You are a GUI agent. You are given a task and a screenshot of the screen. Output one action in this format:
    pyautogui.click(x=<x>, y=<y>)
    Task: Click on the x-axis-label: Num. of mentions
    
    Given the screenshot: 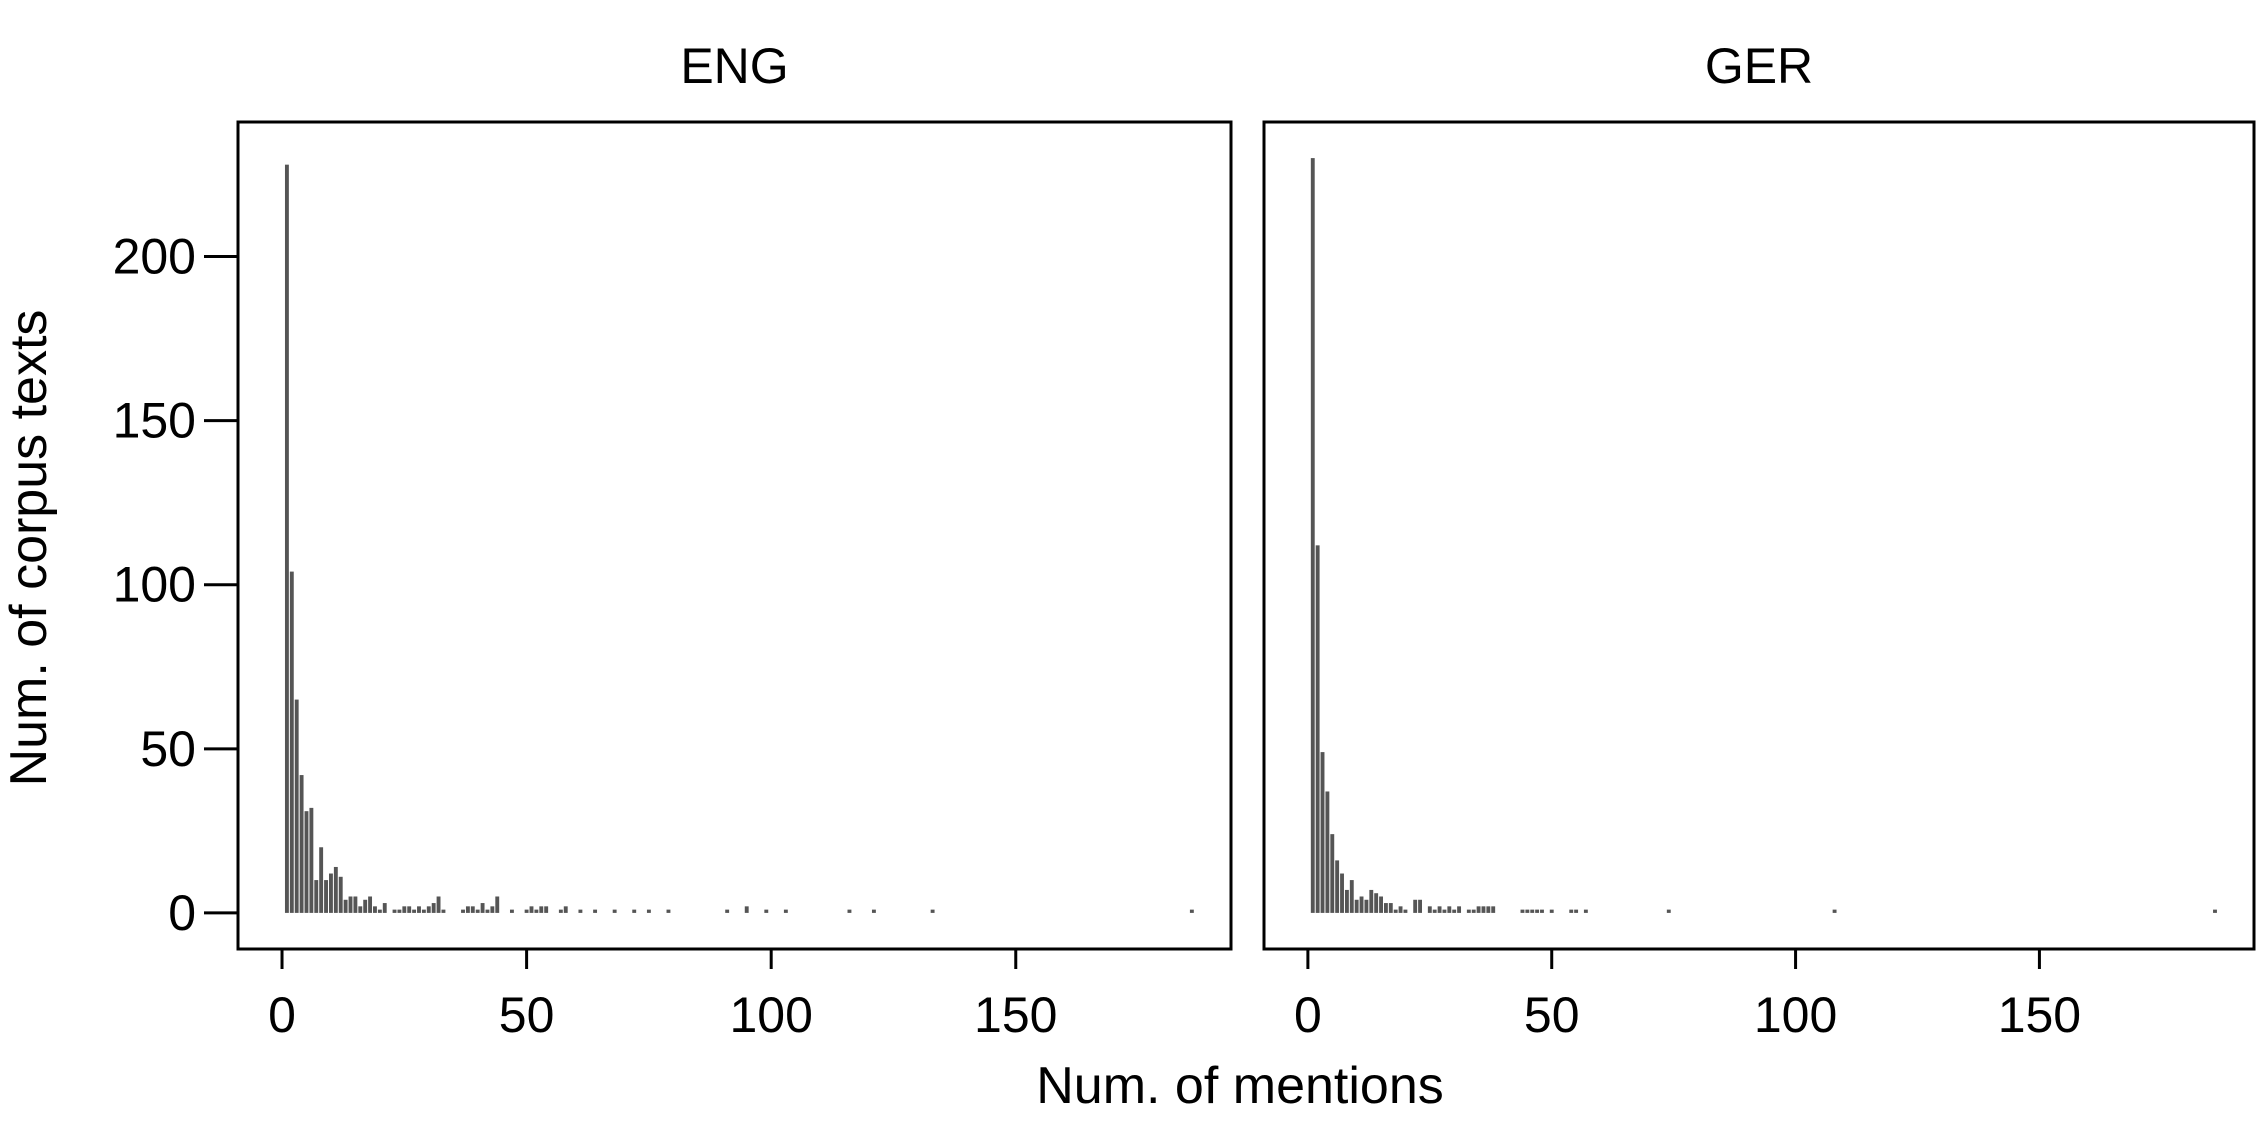 What is the action you would take?
    pyautogui.click(x=1240, y=1086)
    